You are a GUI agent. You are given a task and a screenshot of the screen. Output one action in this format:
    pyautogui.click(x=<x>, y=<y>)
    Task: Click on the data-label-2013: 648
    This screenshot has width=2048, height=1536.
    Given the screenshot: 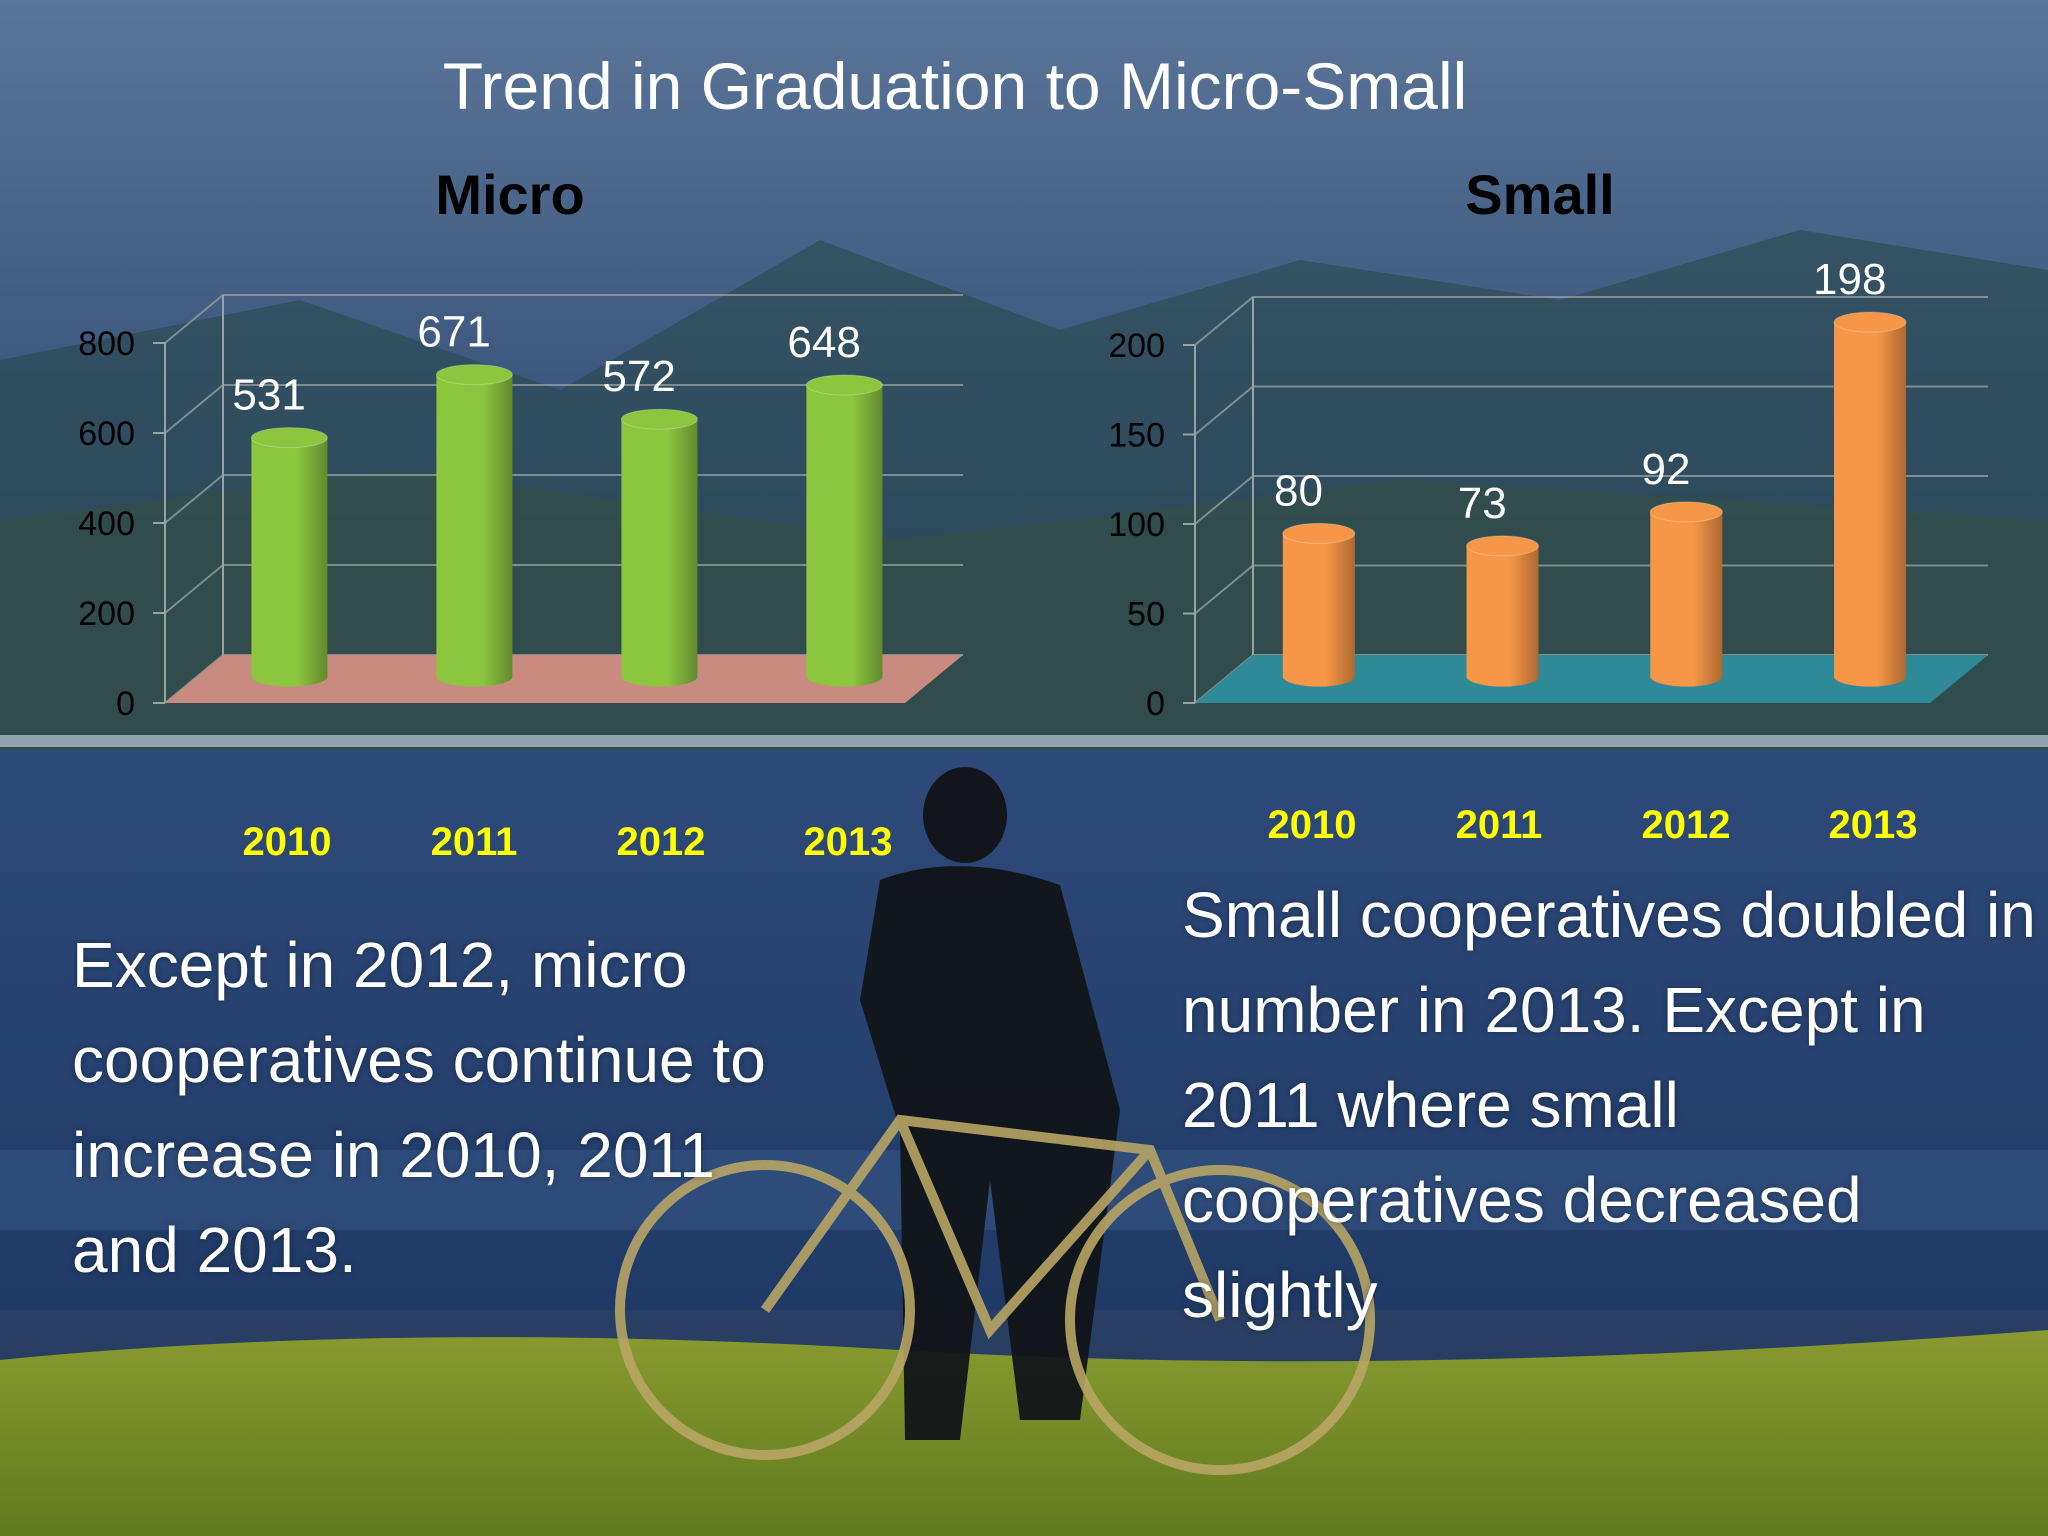 What is the action you would take?
    pyautogui.click(x=823, y=342)
    